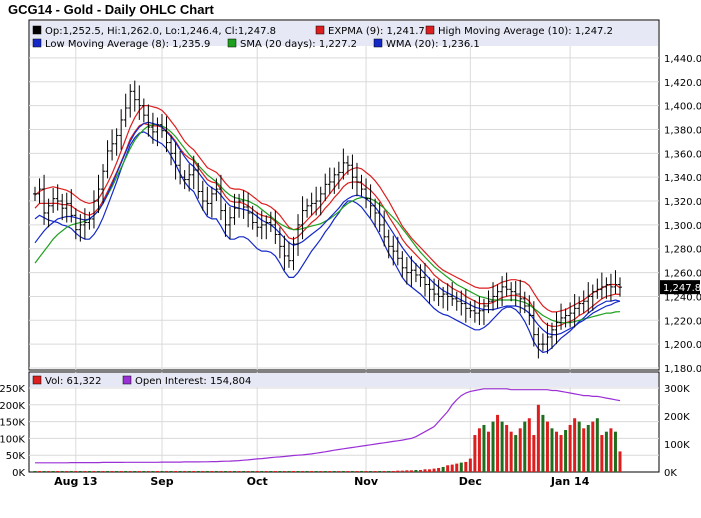  I want to click on last-price-label: 1,247.8, so click(682, 288).